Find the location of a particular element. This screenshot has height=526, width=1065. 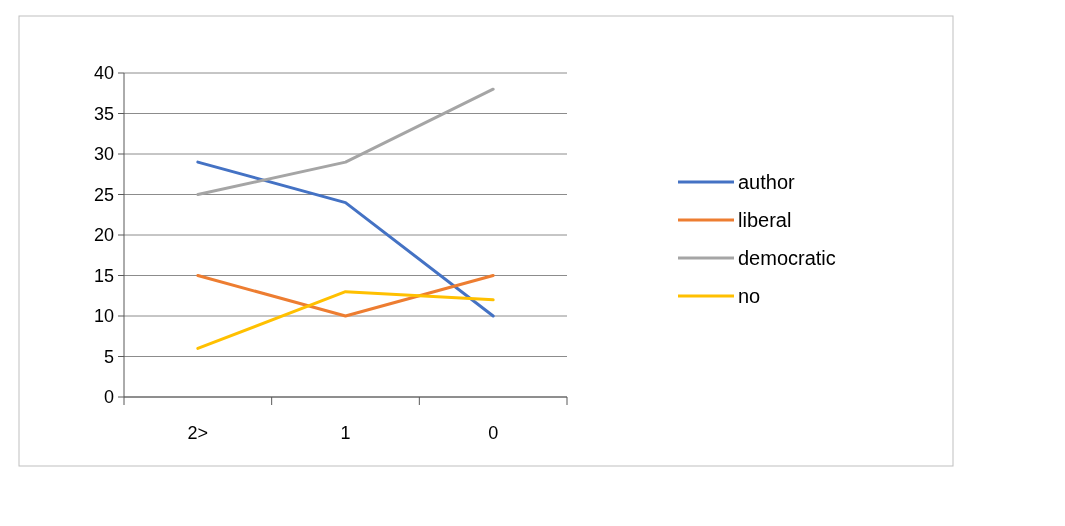

y-tick-label: 5 is located at coordinates (108, 356).